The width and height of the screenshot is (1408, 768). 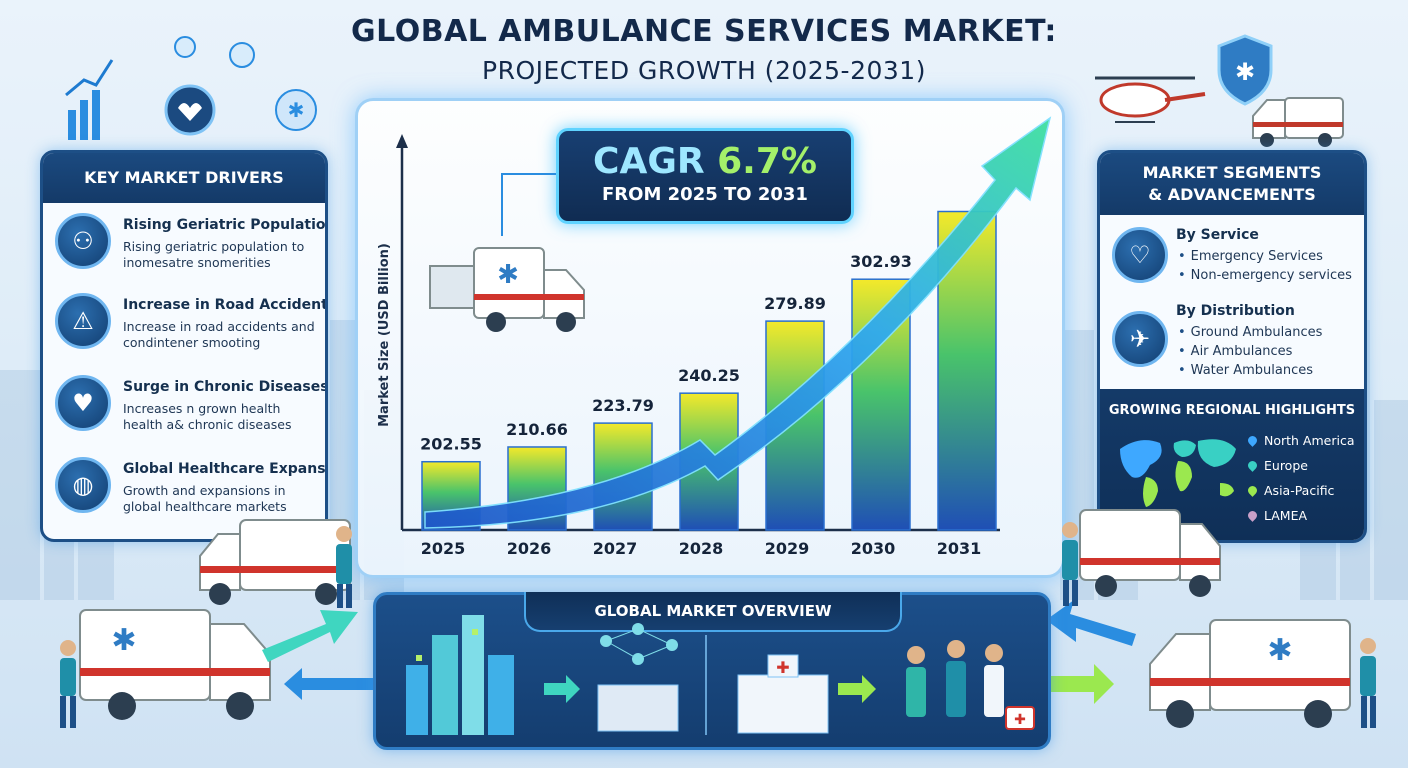 I want to click on cagr-callout: CAGR 6.7% FROM 2025 TO 2031, so click(x=705, y=176).